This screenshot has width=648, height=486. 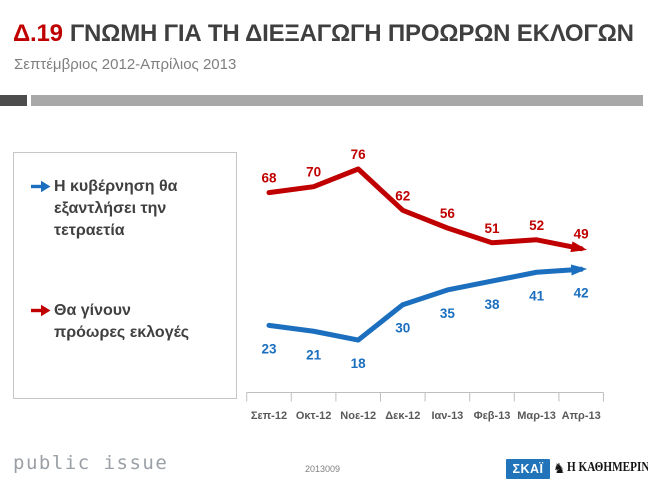 I want to click on x-axis-label: Δεκ-12, so click(x=402, y=416).